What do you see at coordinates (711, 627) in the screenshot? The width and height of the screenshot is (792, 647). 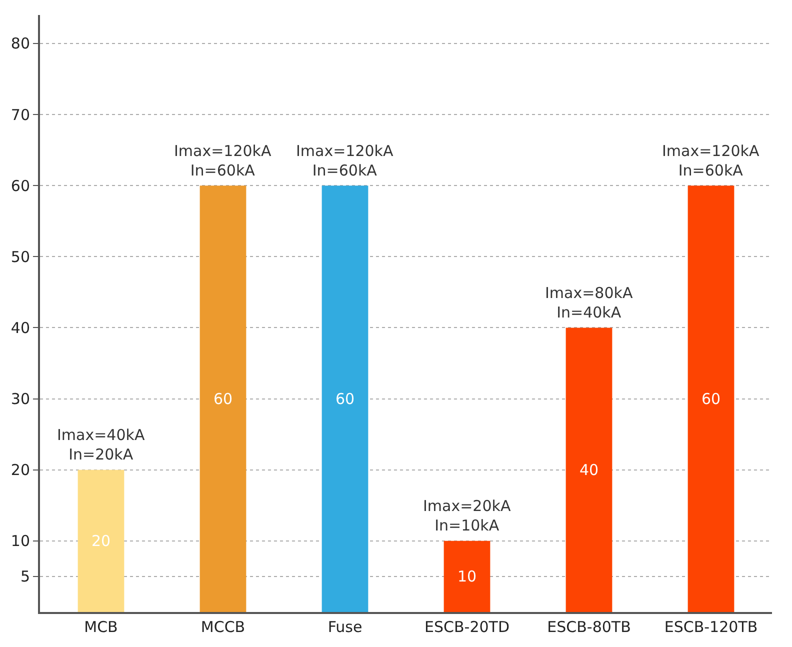 I see `x-tick-label: ESCB-120TB` at bounding box center [711, 627].